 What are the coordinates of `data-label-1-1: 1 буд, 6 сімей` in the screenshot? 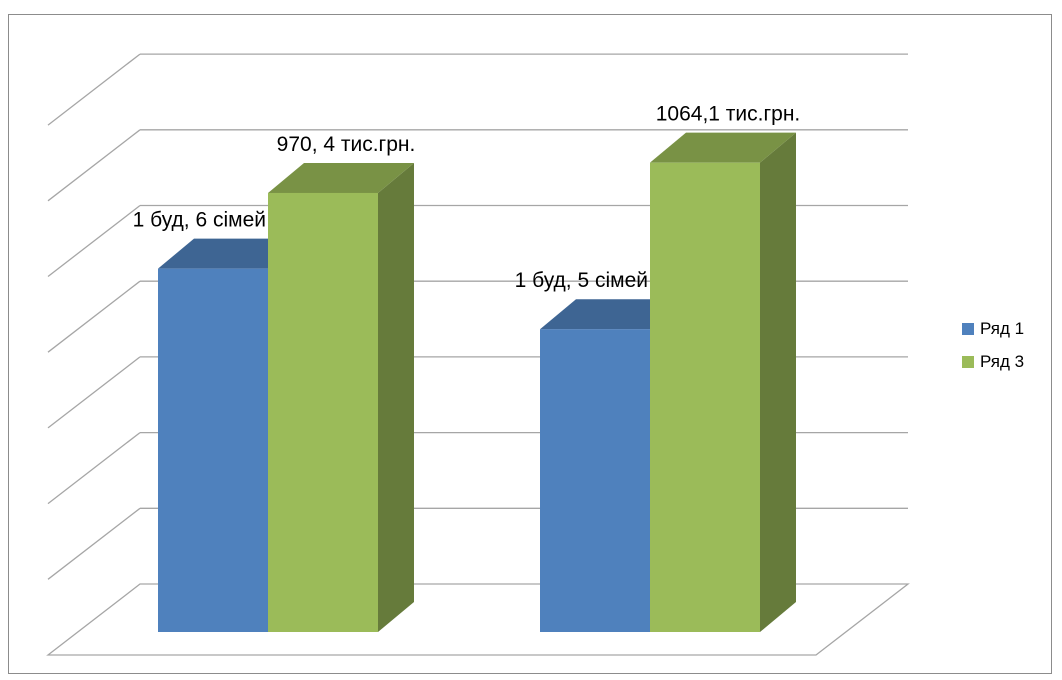 It's located at (199, 220).